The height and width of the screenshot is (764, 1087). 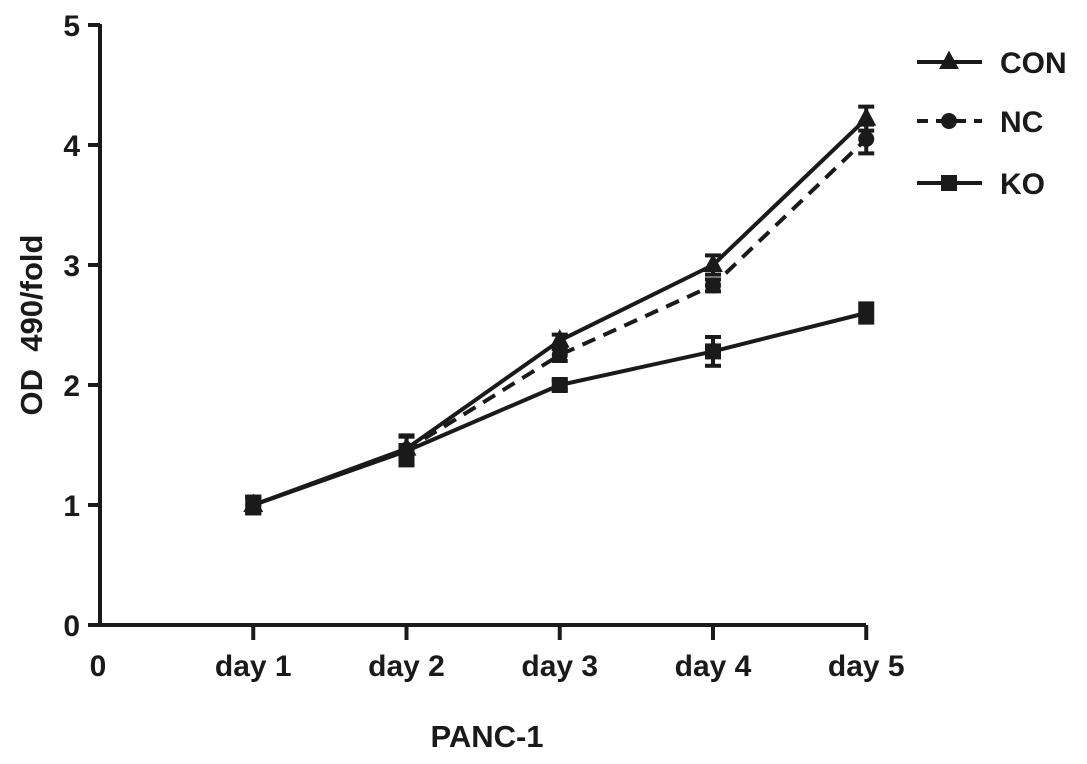 I want to click on x-tick-label: day 4, so click(x=713, y=666).